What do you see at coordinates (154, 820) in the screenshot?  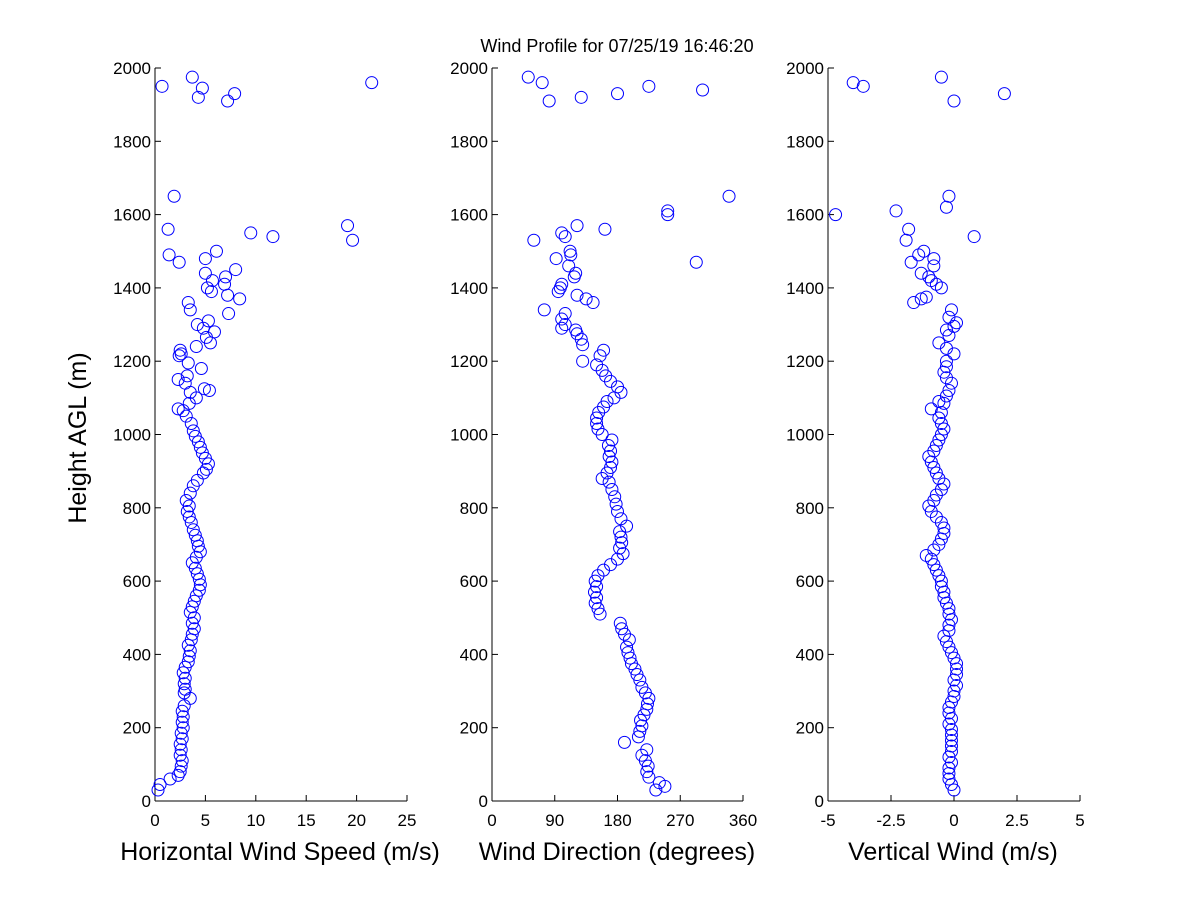 I see `x-tick-label: 0` at bounding box center [154, 820].